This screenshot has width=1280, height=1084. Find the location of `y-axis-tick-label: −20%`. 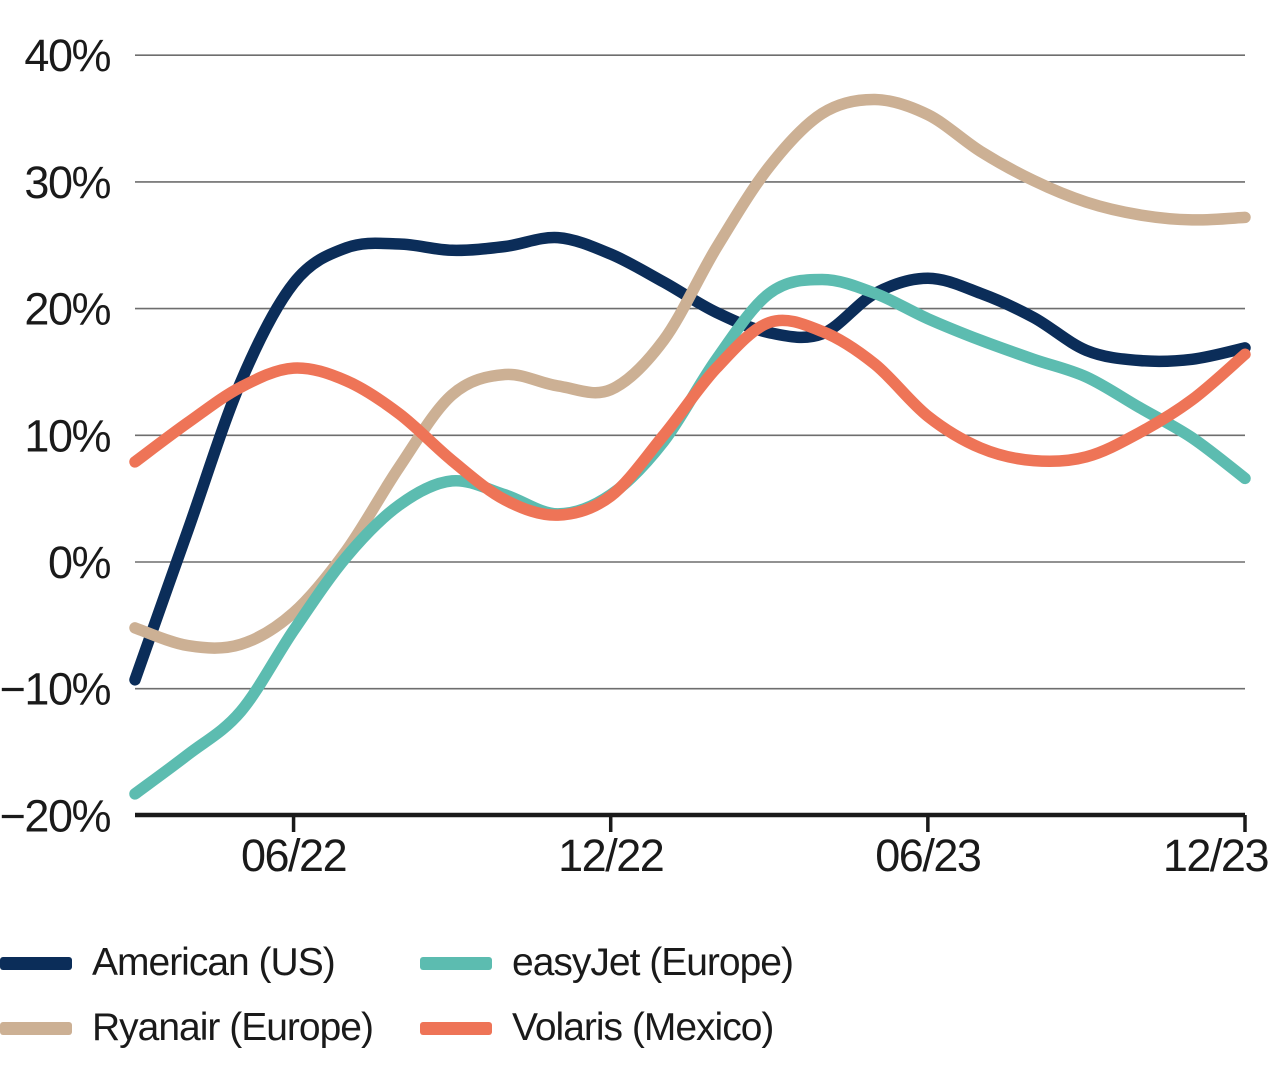

y-axis-tick-label: −20% is located at coordinates (55, 815).